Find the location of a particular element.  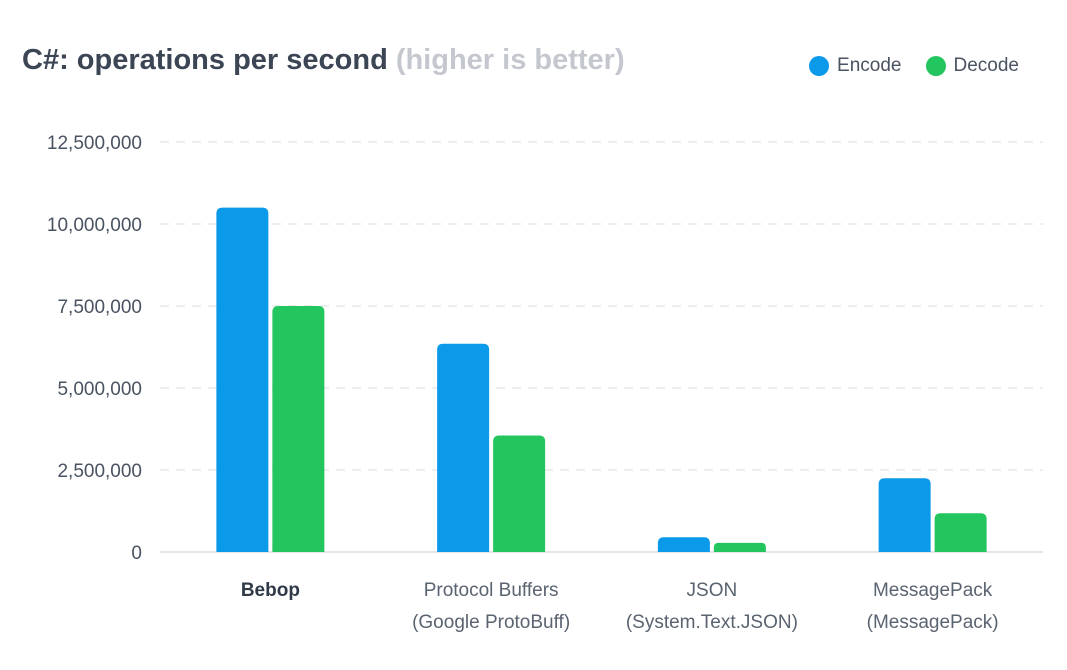

legend-swatch-encode is located at coordinates (819, 66).